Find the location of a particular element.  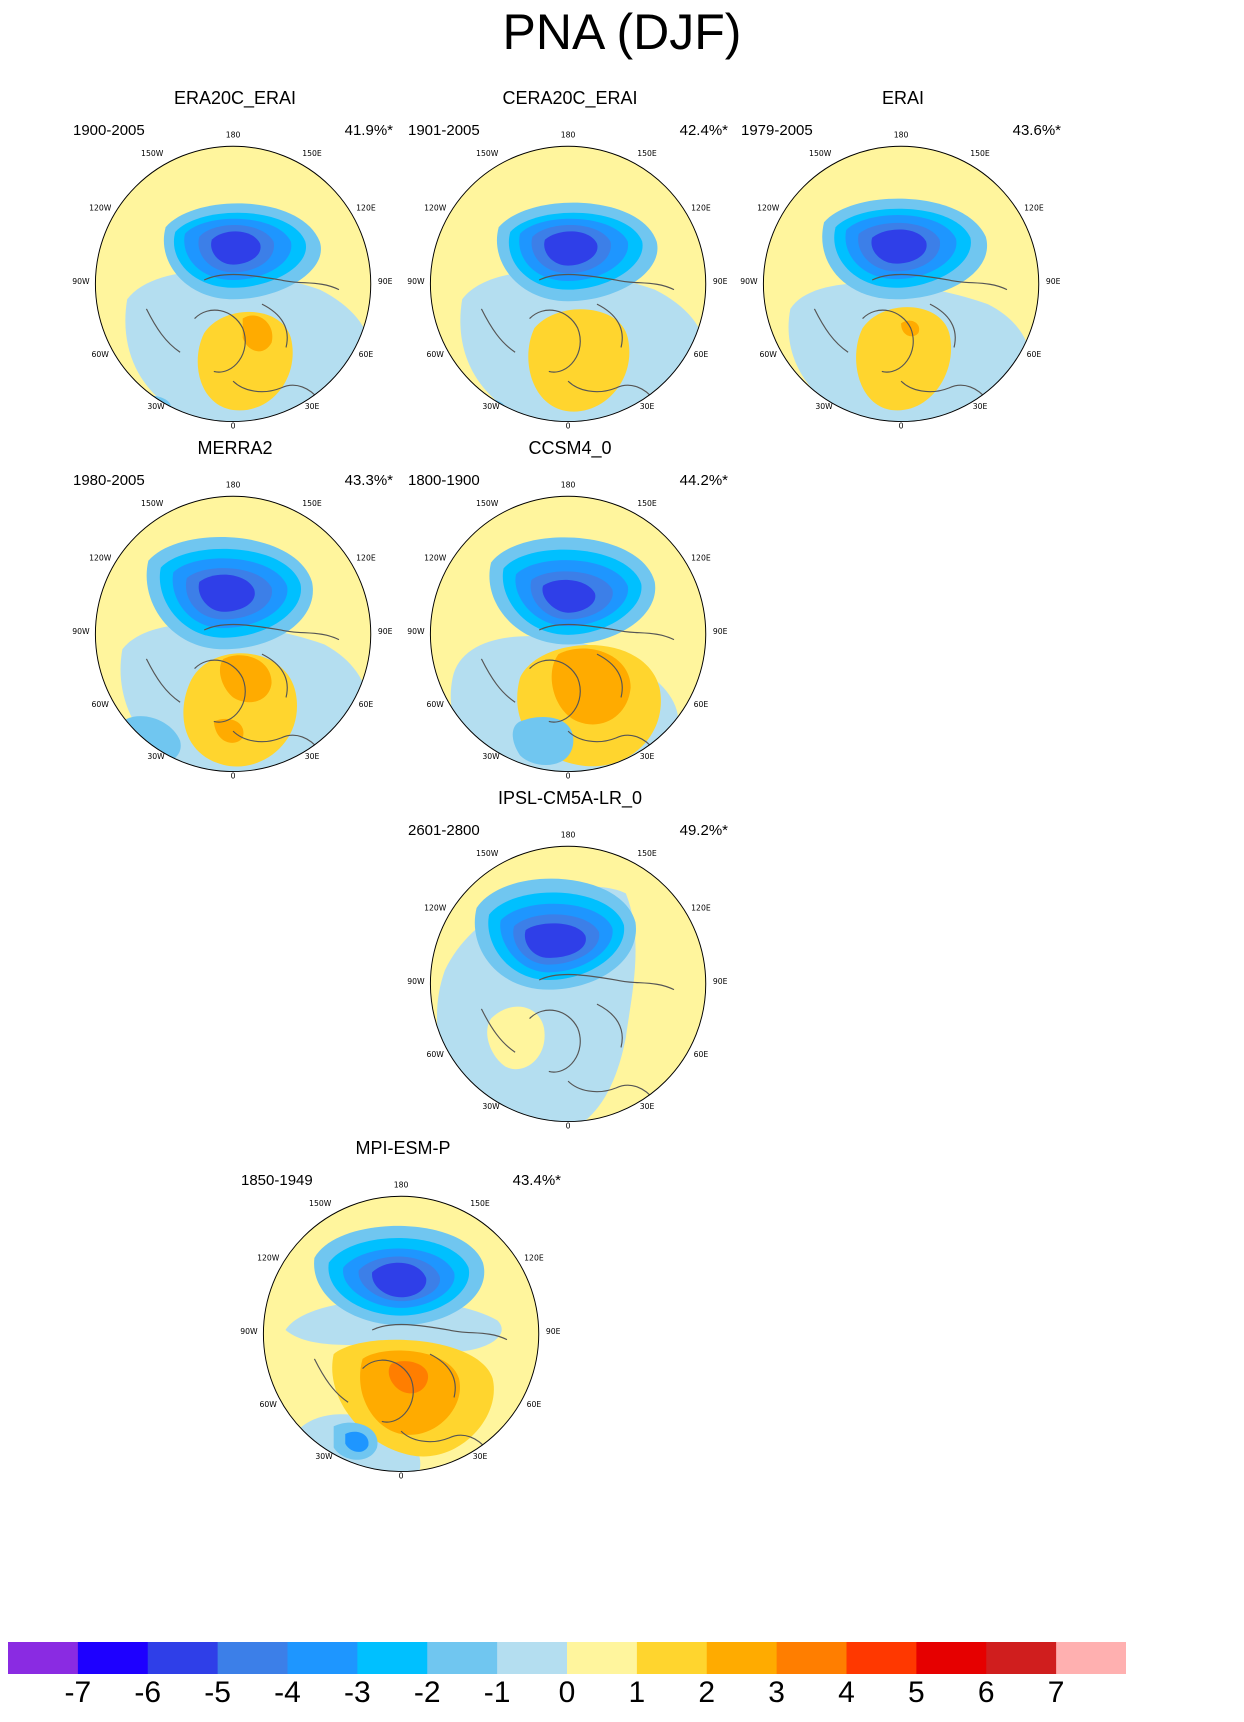

longitude-label: 60E is located at coordinates (1034, 354).